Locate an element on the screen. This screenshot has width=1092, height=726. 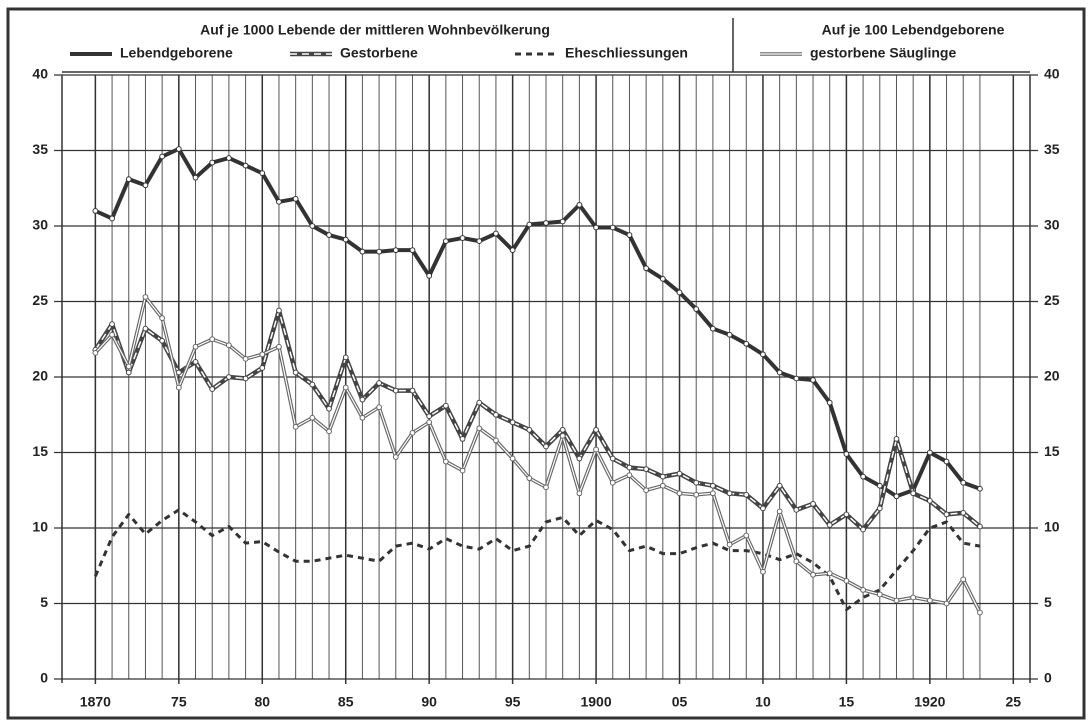
x-tick-label: 80 is located at coordinates (262, 702).